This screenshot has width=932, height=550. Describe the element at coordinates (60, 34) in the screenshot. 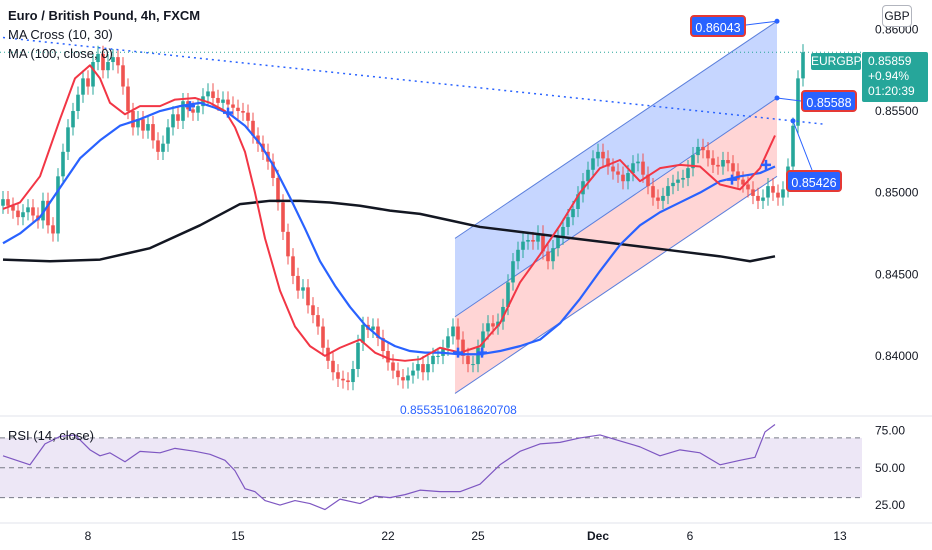

I see `ma-cross-legend: MA Cross (10, 30)` at that location.